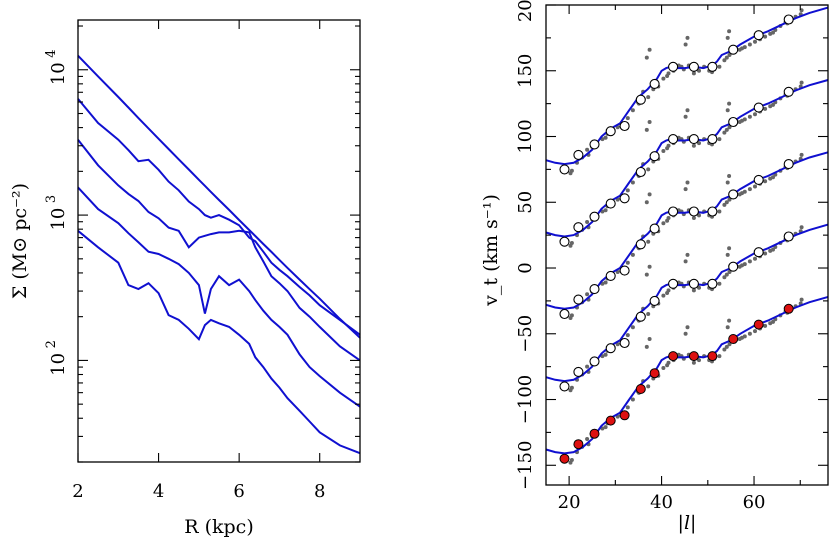 This screenshot has height=541, width=830. I want to click on right-y-tick-label: 0, so click(525, 267).